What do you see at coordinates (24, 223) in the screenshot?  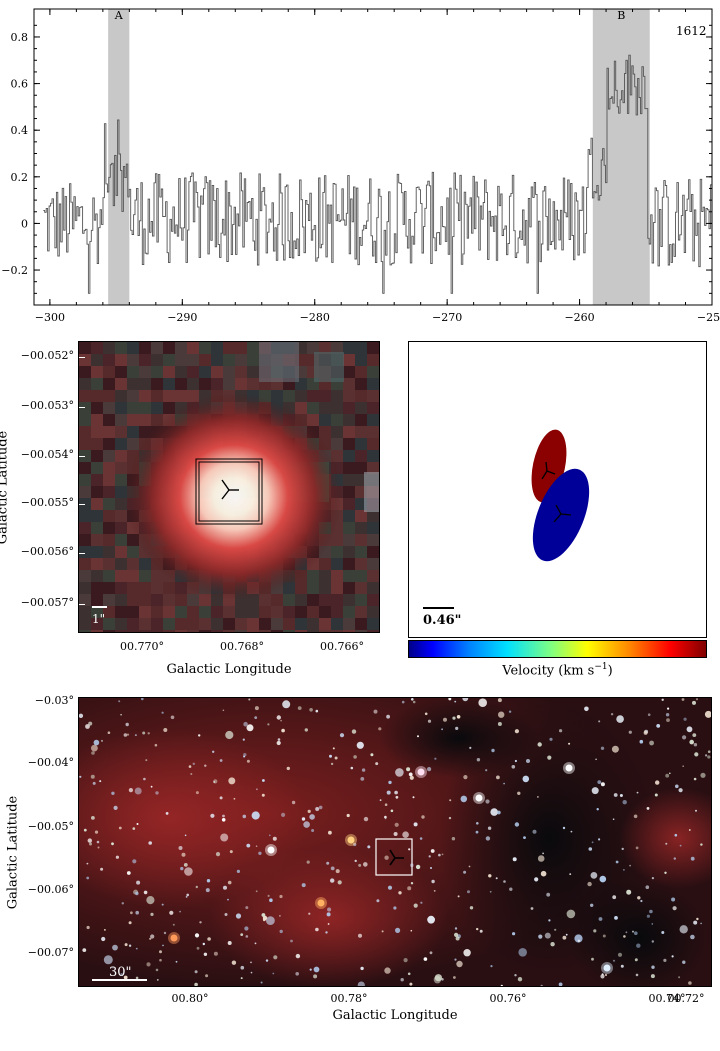 I see `spectrum-ytick-label: 0` at bounding box center [24, 223].